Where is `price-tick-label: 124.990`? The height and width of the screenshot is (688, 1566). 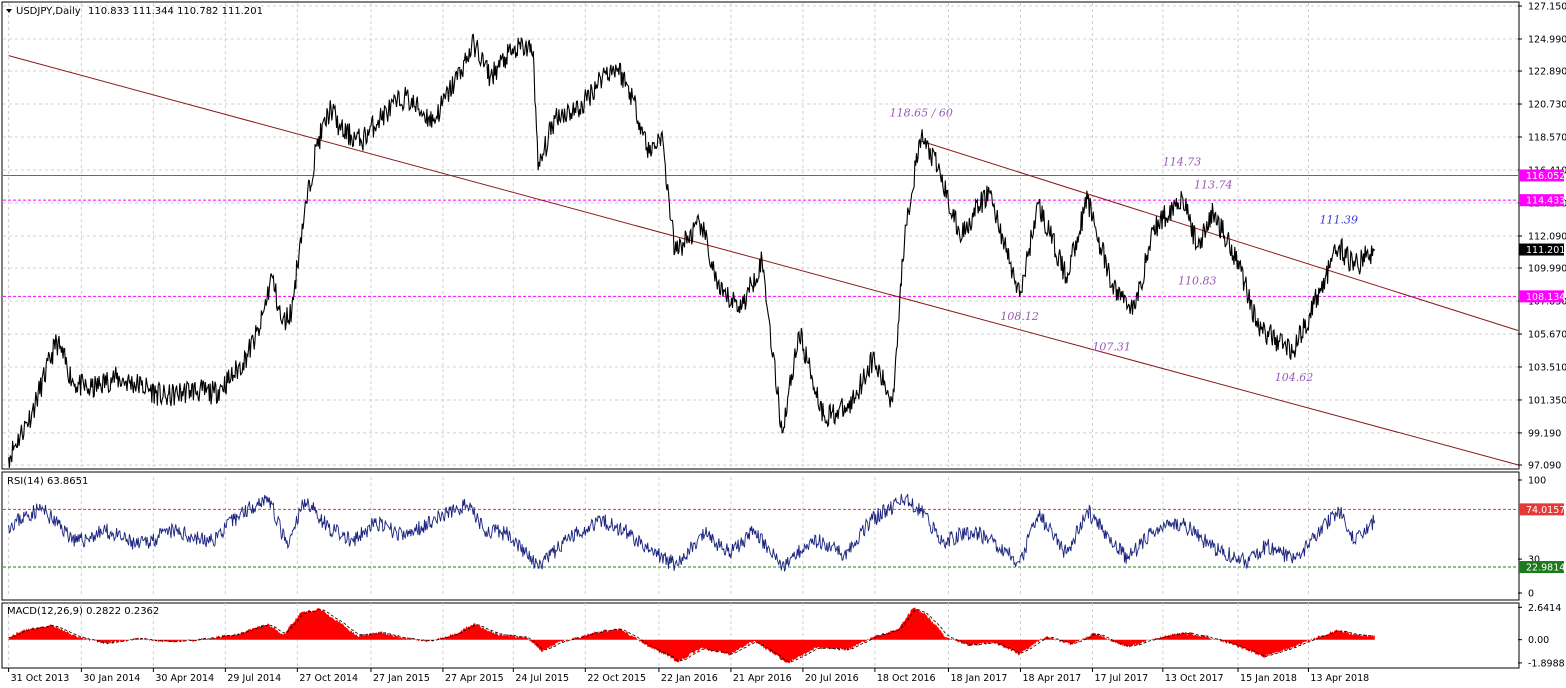 price-tick-label: 124.990 is located at coordinates (1547, 39).